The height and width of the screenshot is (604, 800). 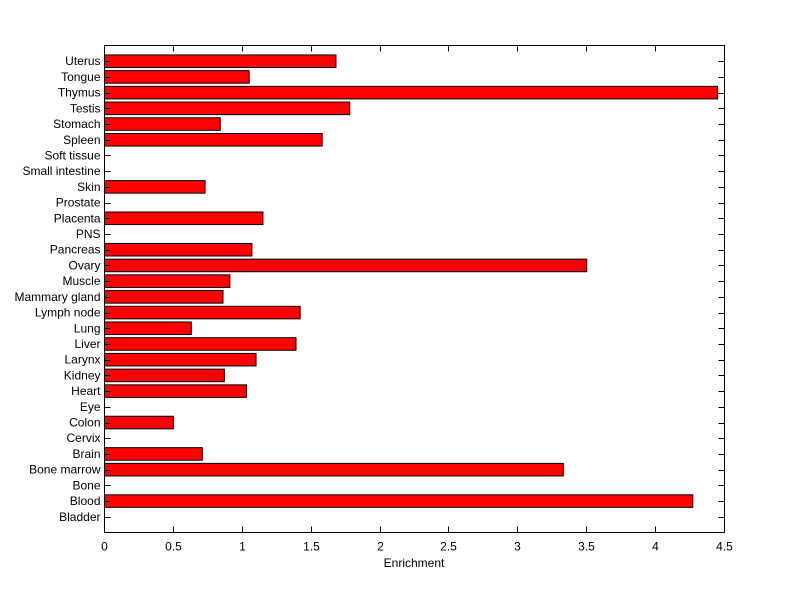 What do you see at coordinates (104, 547) in the screenshot?
I see `x-tick-label: 0` at bounding box center [104, 547].